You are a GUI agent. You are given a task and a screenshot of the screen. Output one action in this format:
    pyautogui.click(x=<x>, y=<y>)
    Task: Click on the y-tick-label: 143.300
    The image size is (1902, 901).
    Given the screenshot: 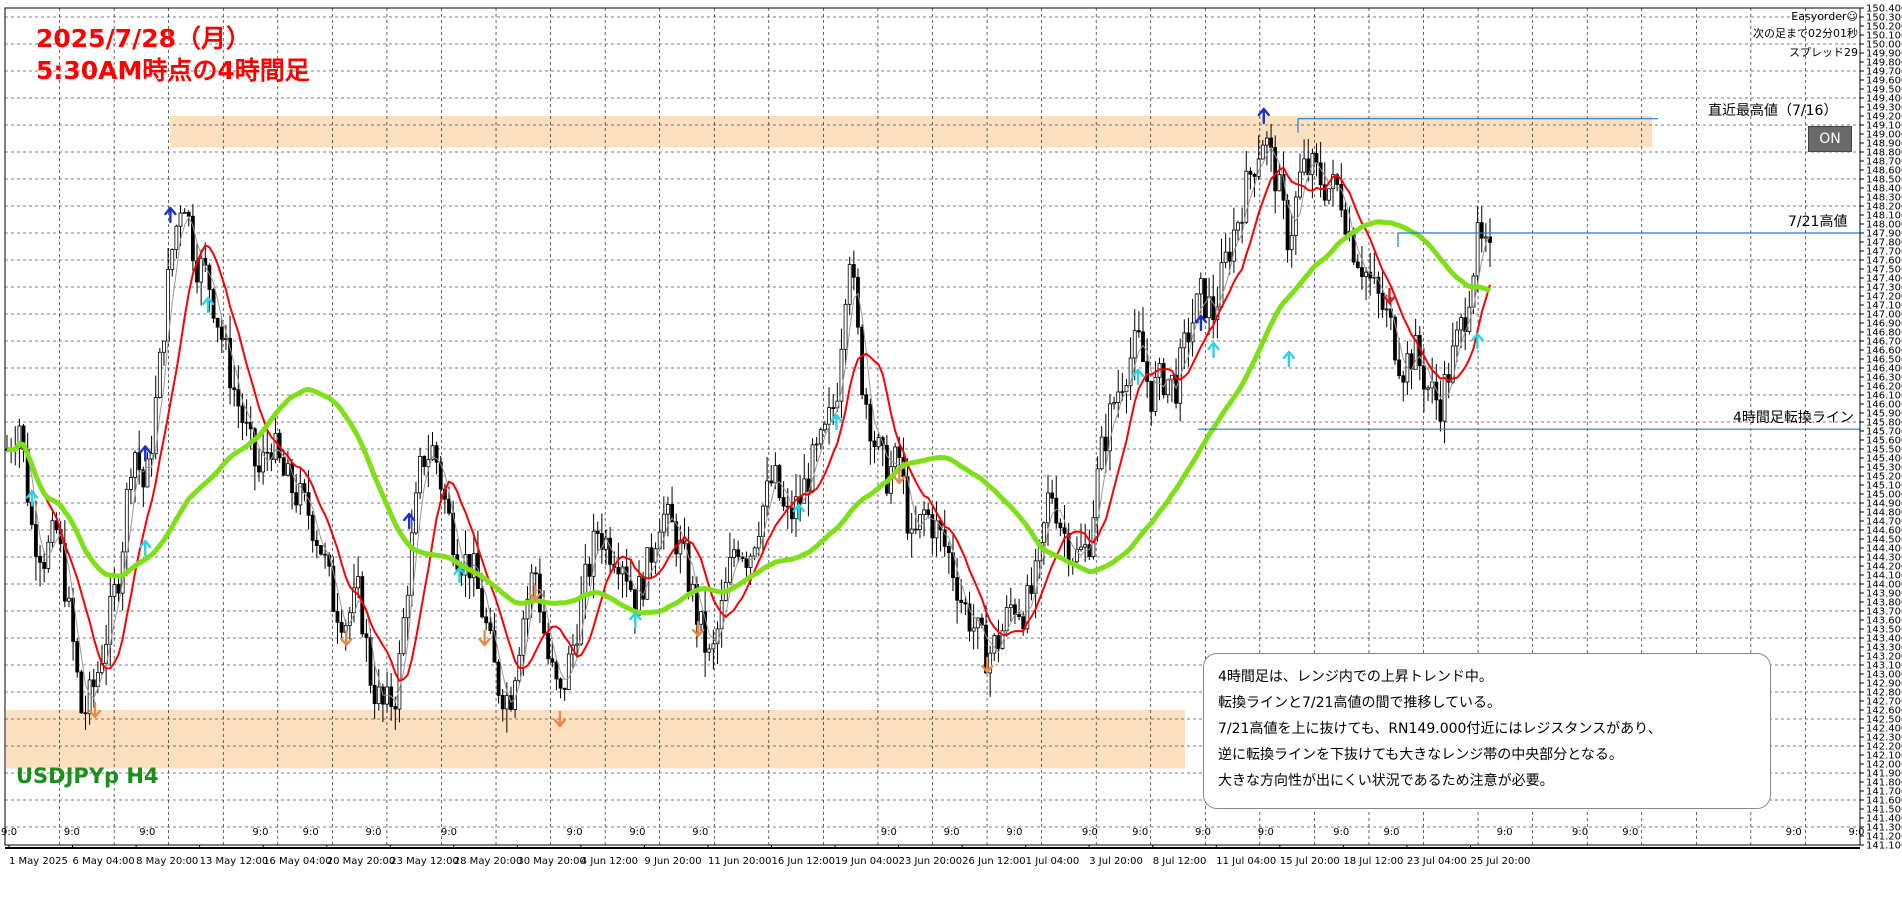 What is the action you would take?
    pyautogui.click(x=1884, y=648)
    